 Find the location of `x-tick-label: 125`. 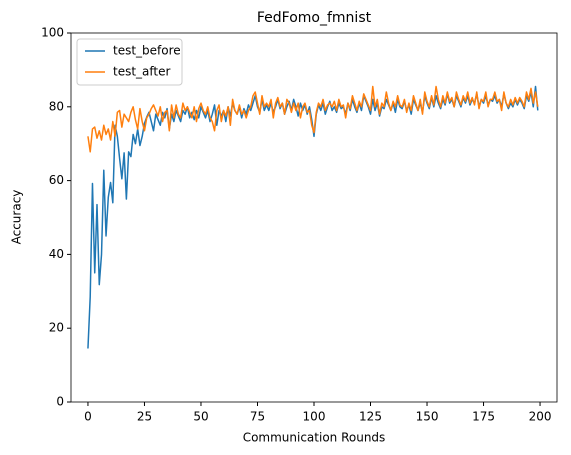

x-tick-label: 125 is located at coordinates (370, 417).